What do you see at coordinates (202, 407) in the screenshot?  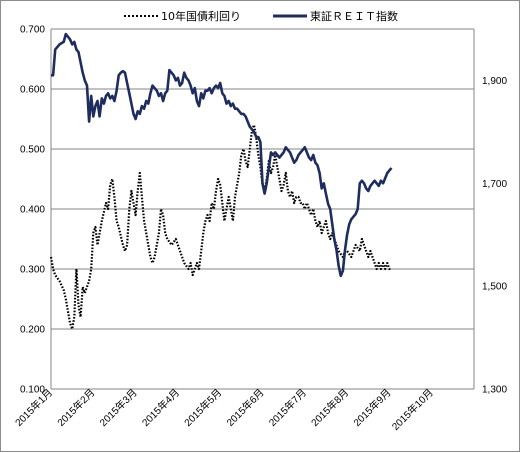 I see `x-tick-label: 2015年5月` at bounding box center [202, 407].